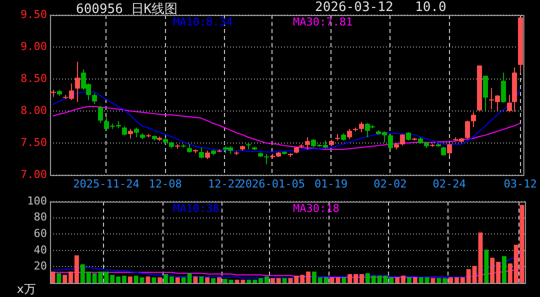 The height and width of the screenshot is (297, 540). I want to click on x-tick-label: 02-24, so click(449, 183).